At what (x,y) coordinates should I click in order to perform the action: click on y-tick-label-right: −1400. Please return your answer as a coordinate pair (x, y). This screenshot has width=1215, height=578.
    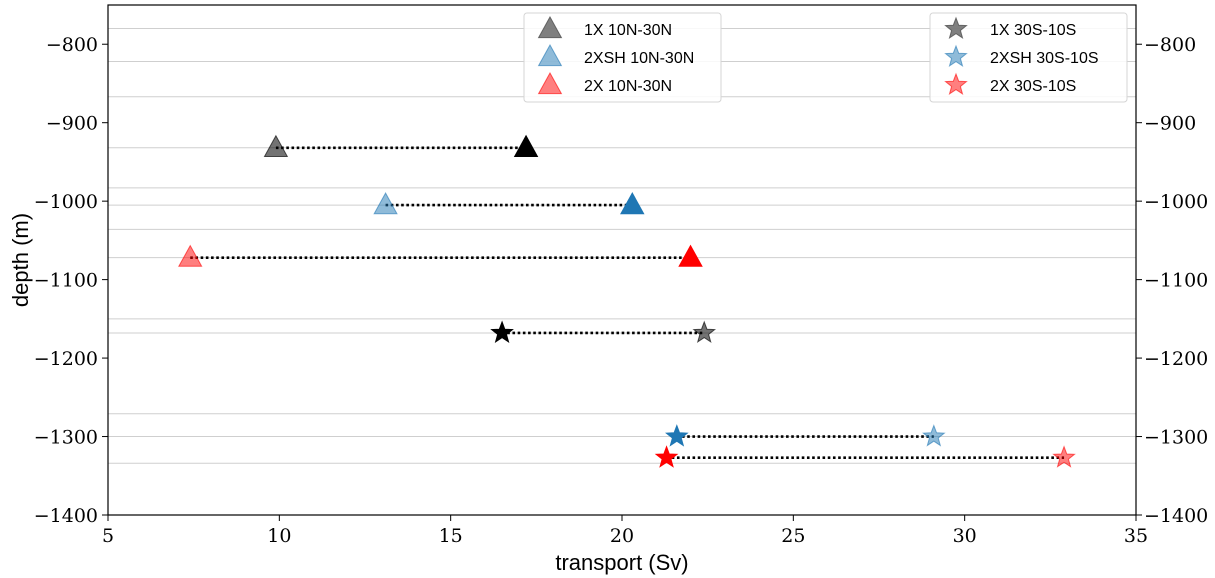
    Looking at the image, I should click on (1176, 516).